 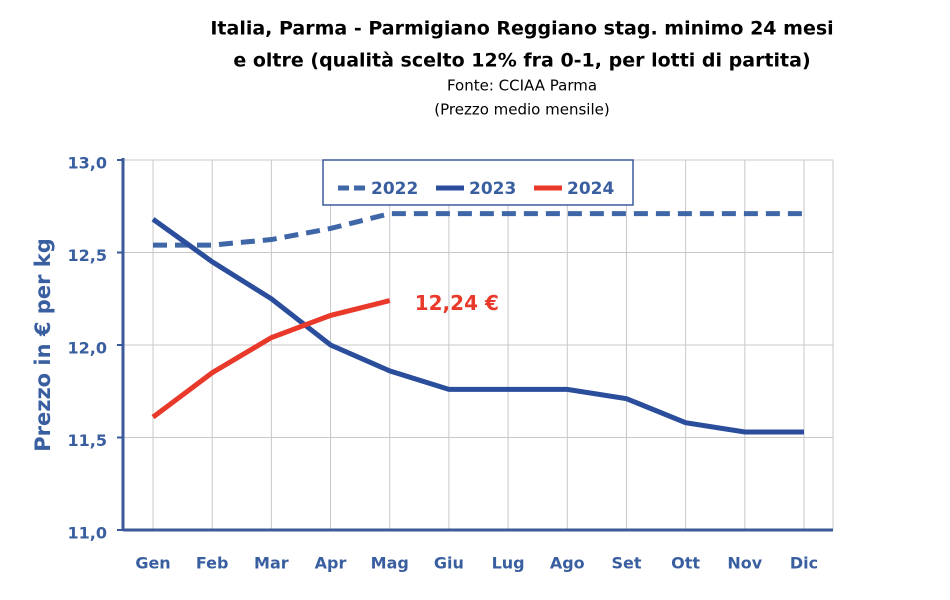 I want to click on y-axis-label: Prezzo in € per kg, so click(x=43, y=345).